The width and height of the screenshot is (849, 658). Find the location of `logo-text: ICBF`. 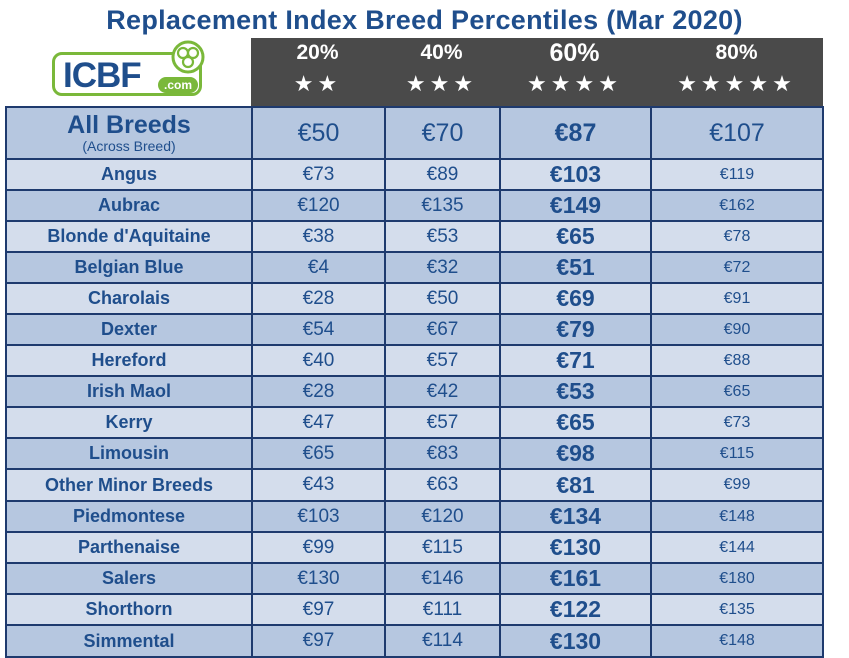

logo-text: ICBF is located at coordinates (102, 75).